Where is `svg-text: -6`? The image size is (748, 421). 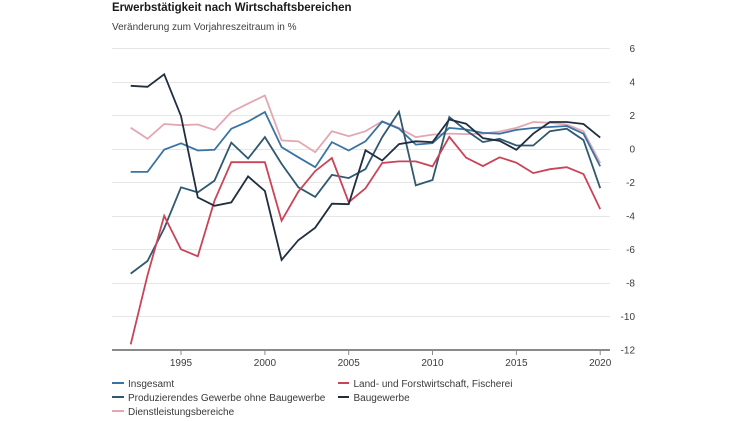 svg-text: -6 is located at coordinates (630, 250).